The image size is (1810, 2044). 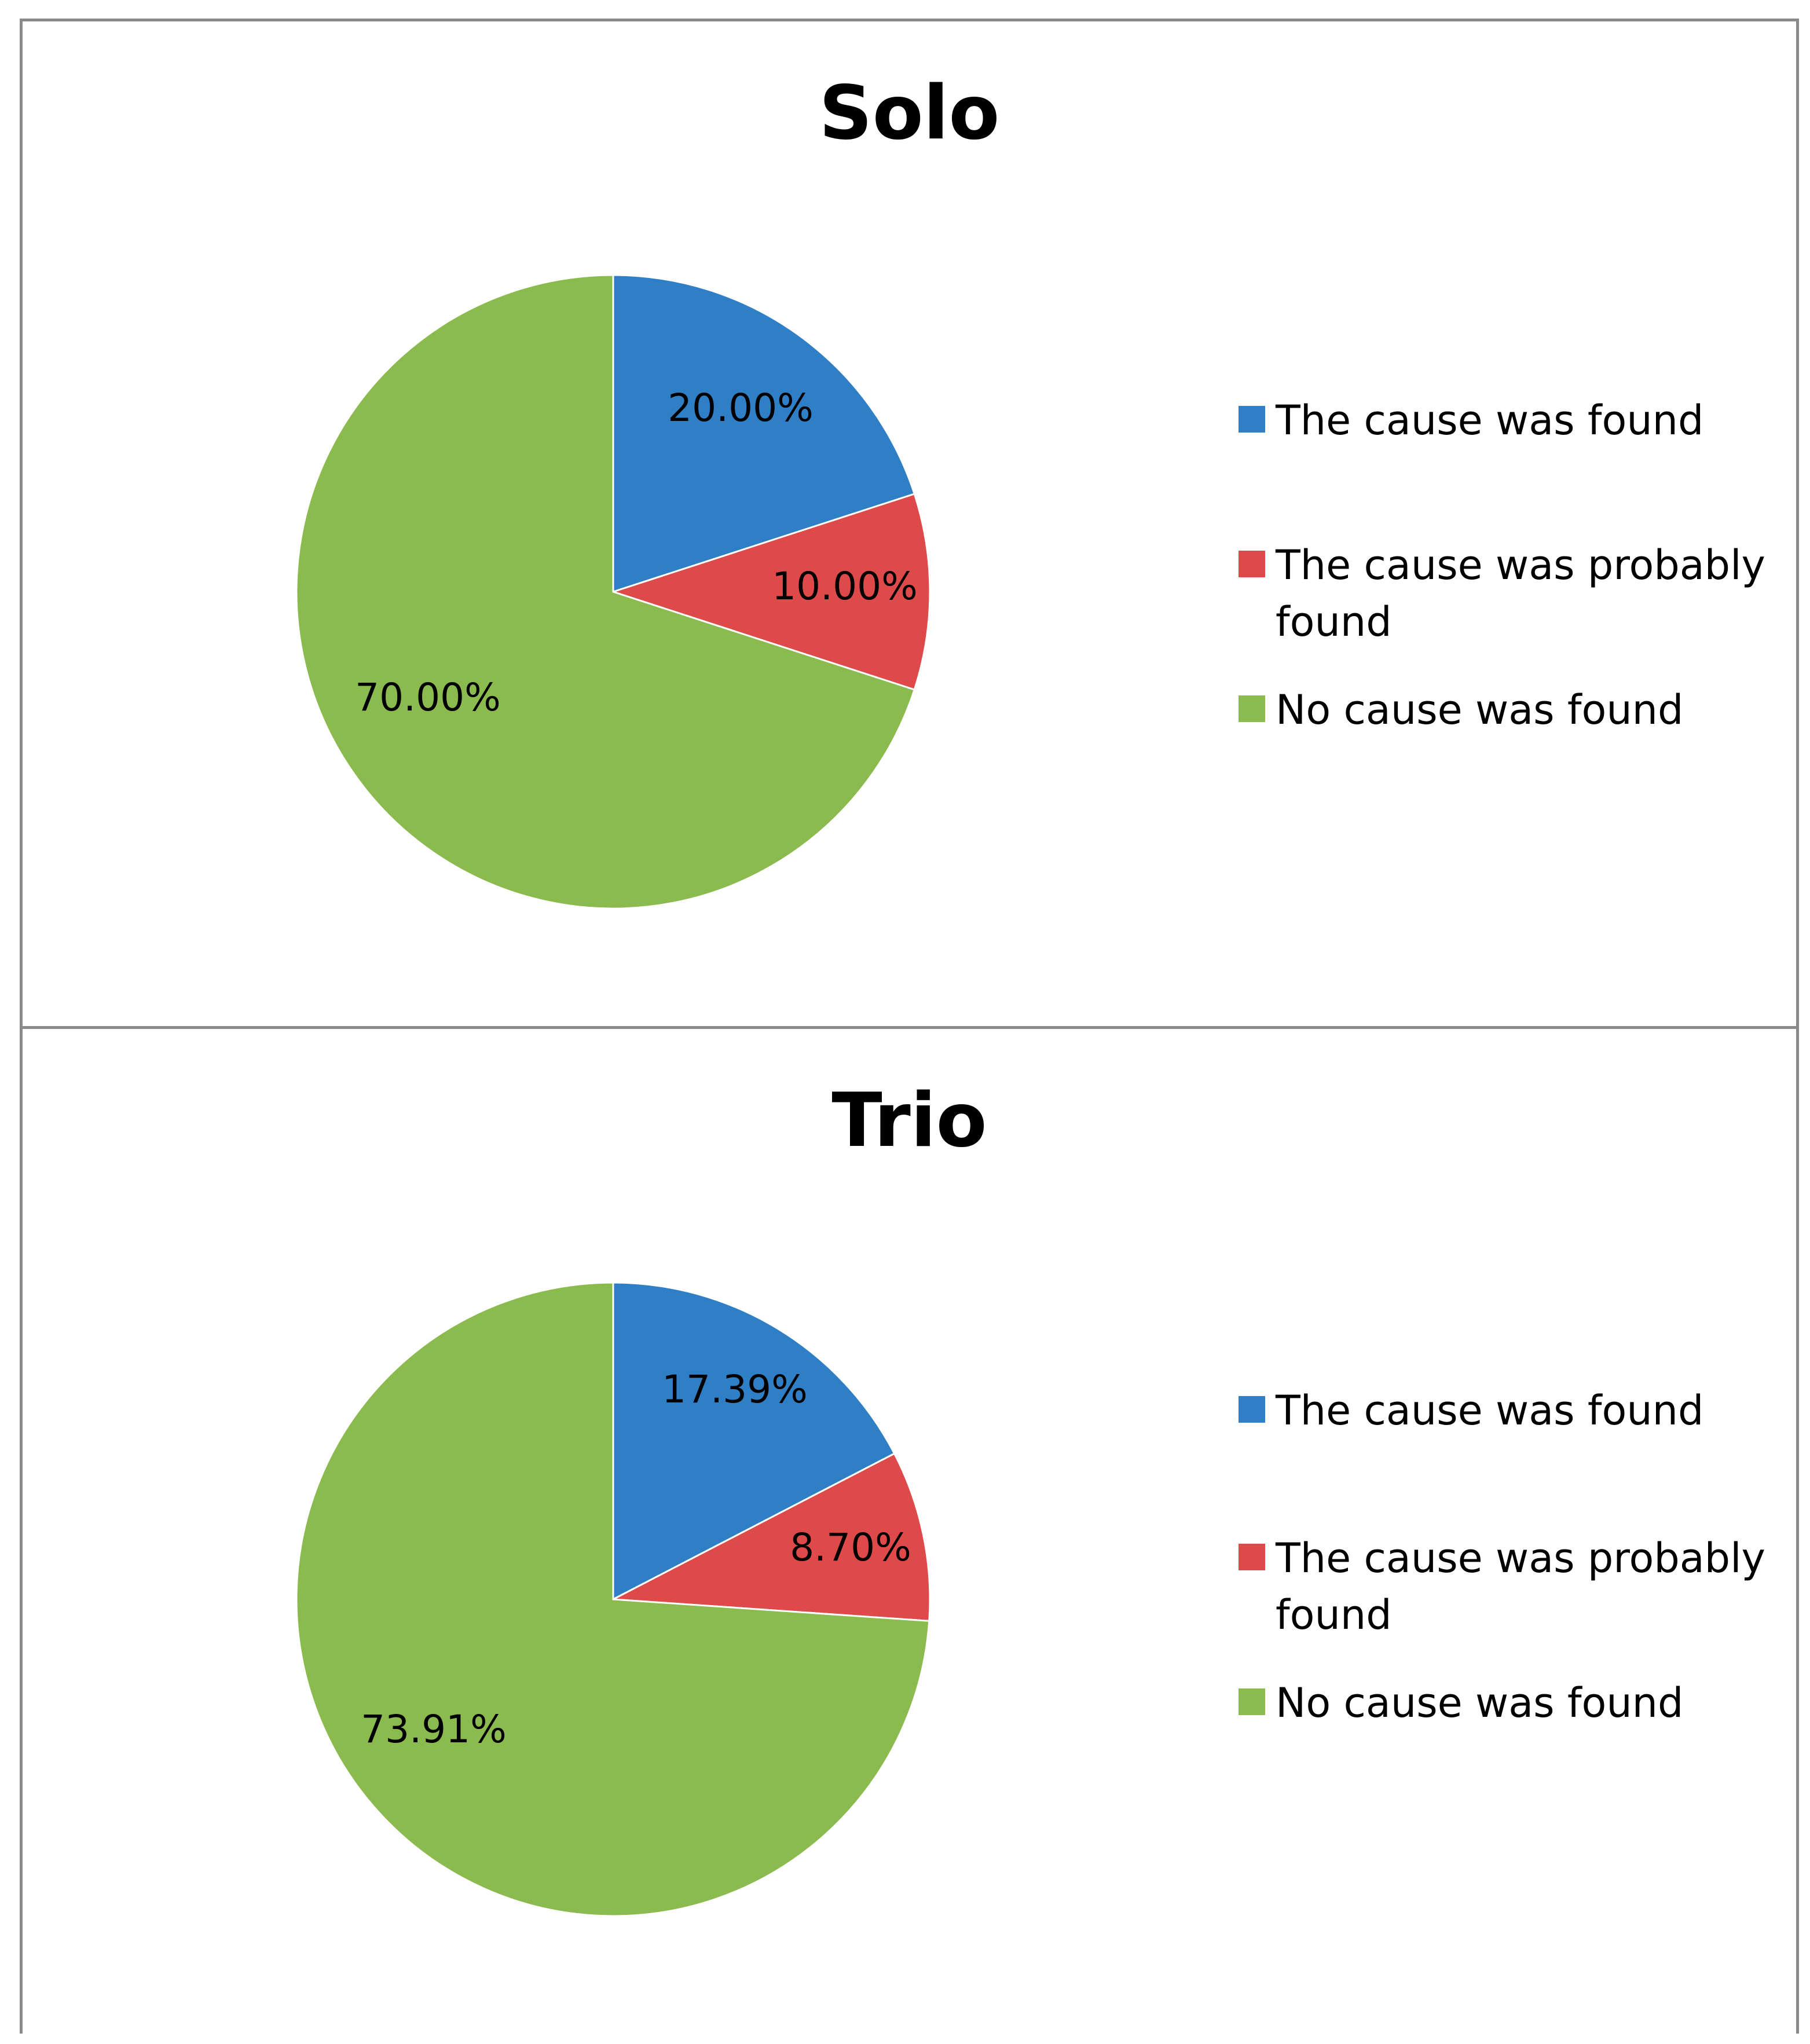 What do you see at coordinates (428, 698) in the screenshot?
I see `data-label-not-found: 70.00%` at bounding box center [428, 698].